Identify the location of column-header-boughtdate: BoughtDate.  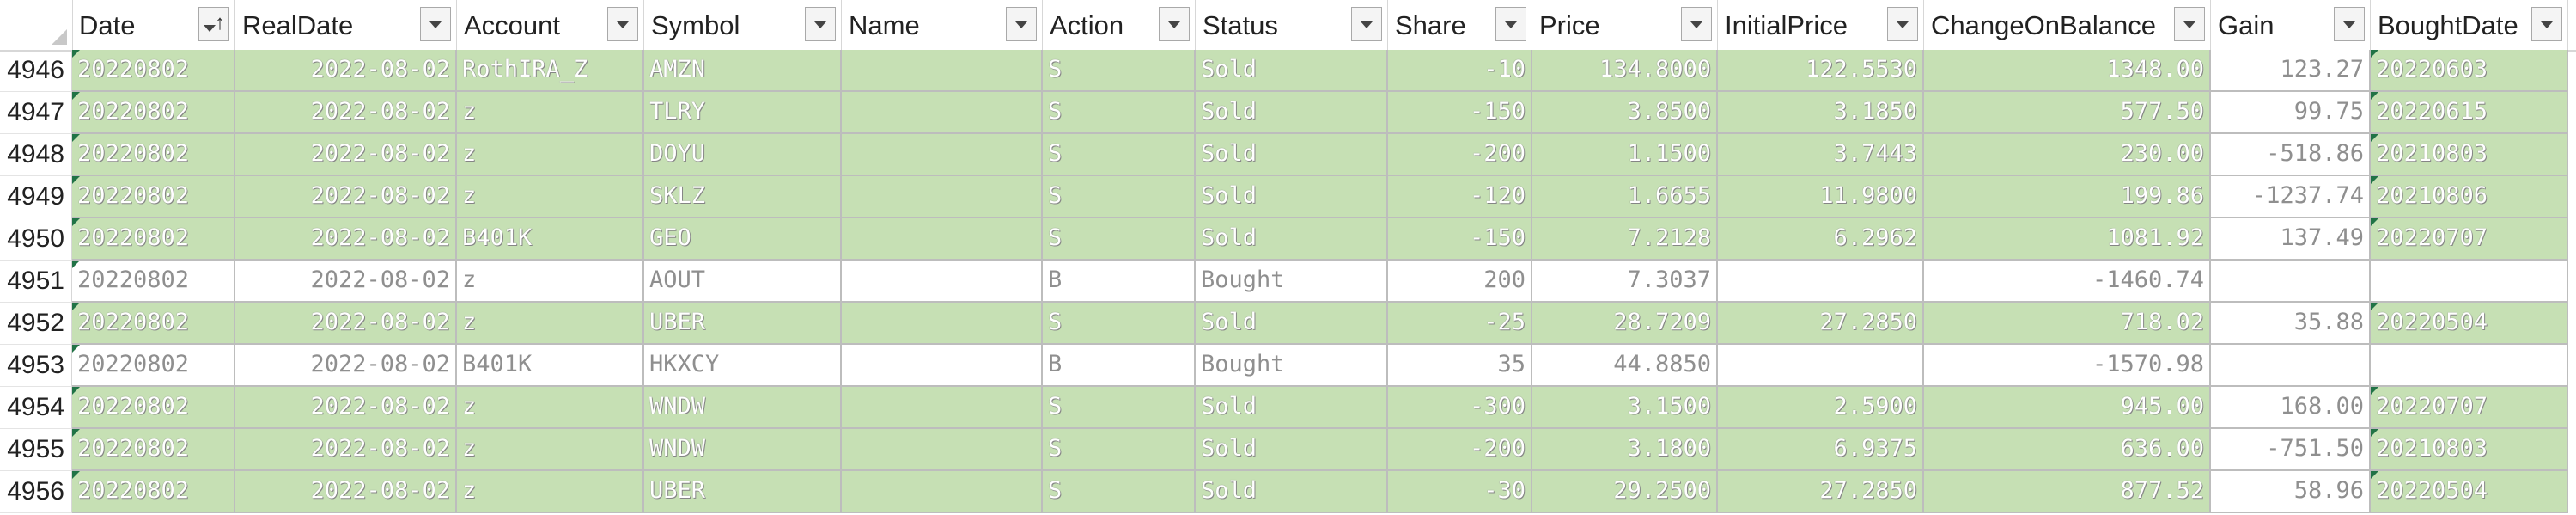
(2469, 25).